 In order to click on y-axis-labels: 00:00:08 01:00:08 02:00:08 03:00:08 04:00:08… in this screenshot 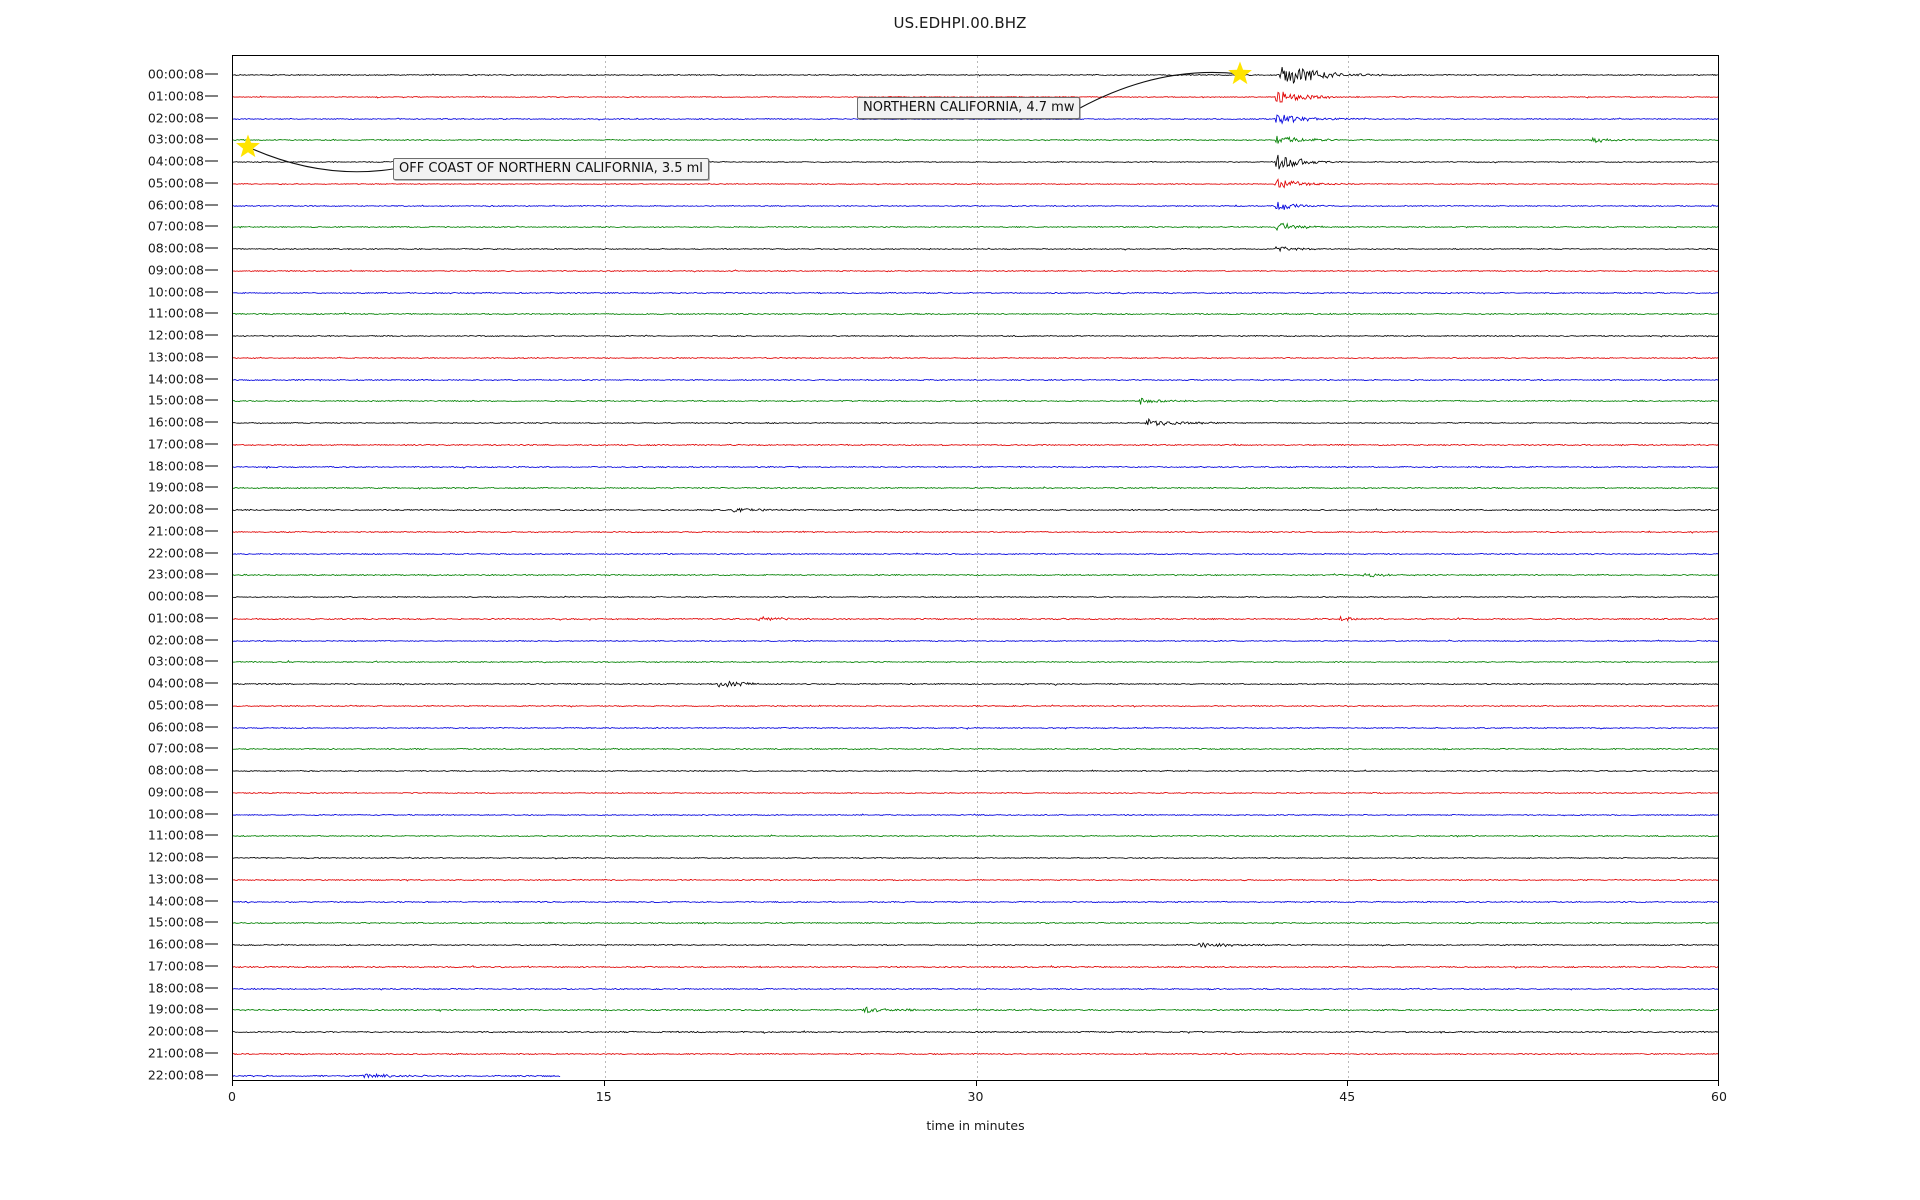, I will do `click(116, 568)`.